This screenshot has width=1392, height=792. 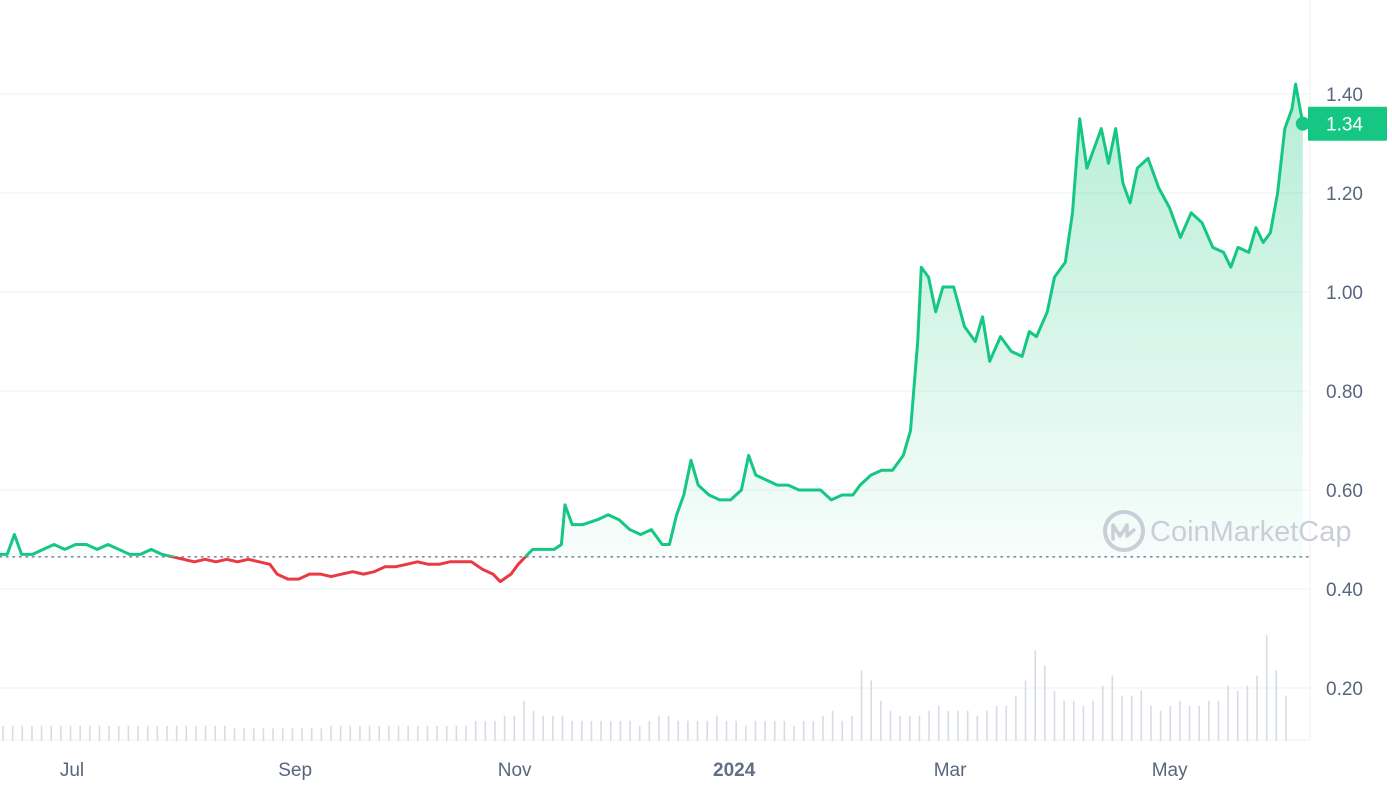 What do you see at coordinates (1170, 770) in the screenshot?
I see `x-tick-label: May` at bounding box center [1170, 770].